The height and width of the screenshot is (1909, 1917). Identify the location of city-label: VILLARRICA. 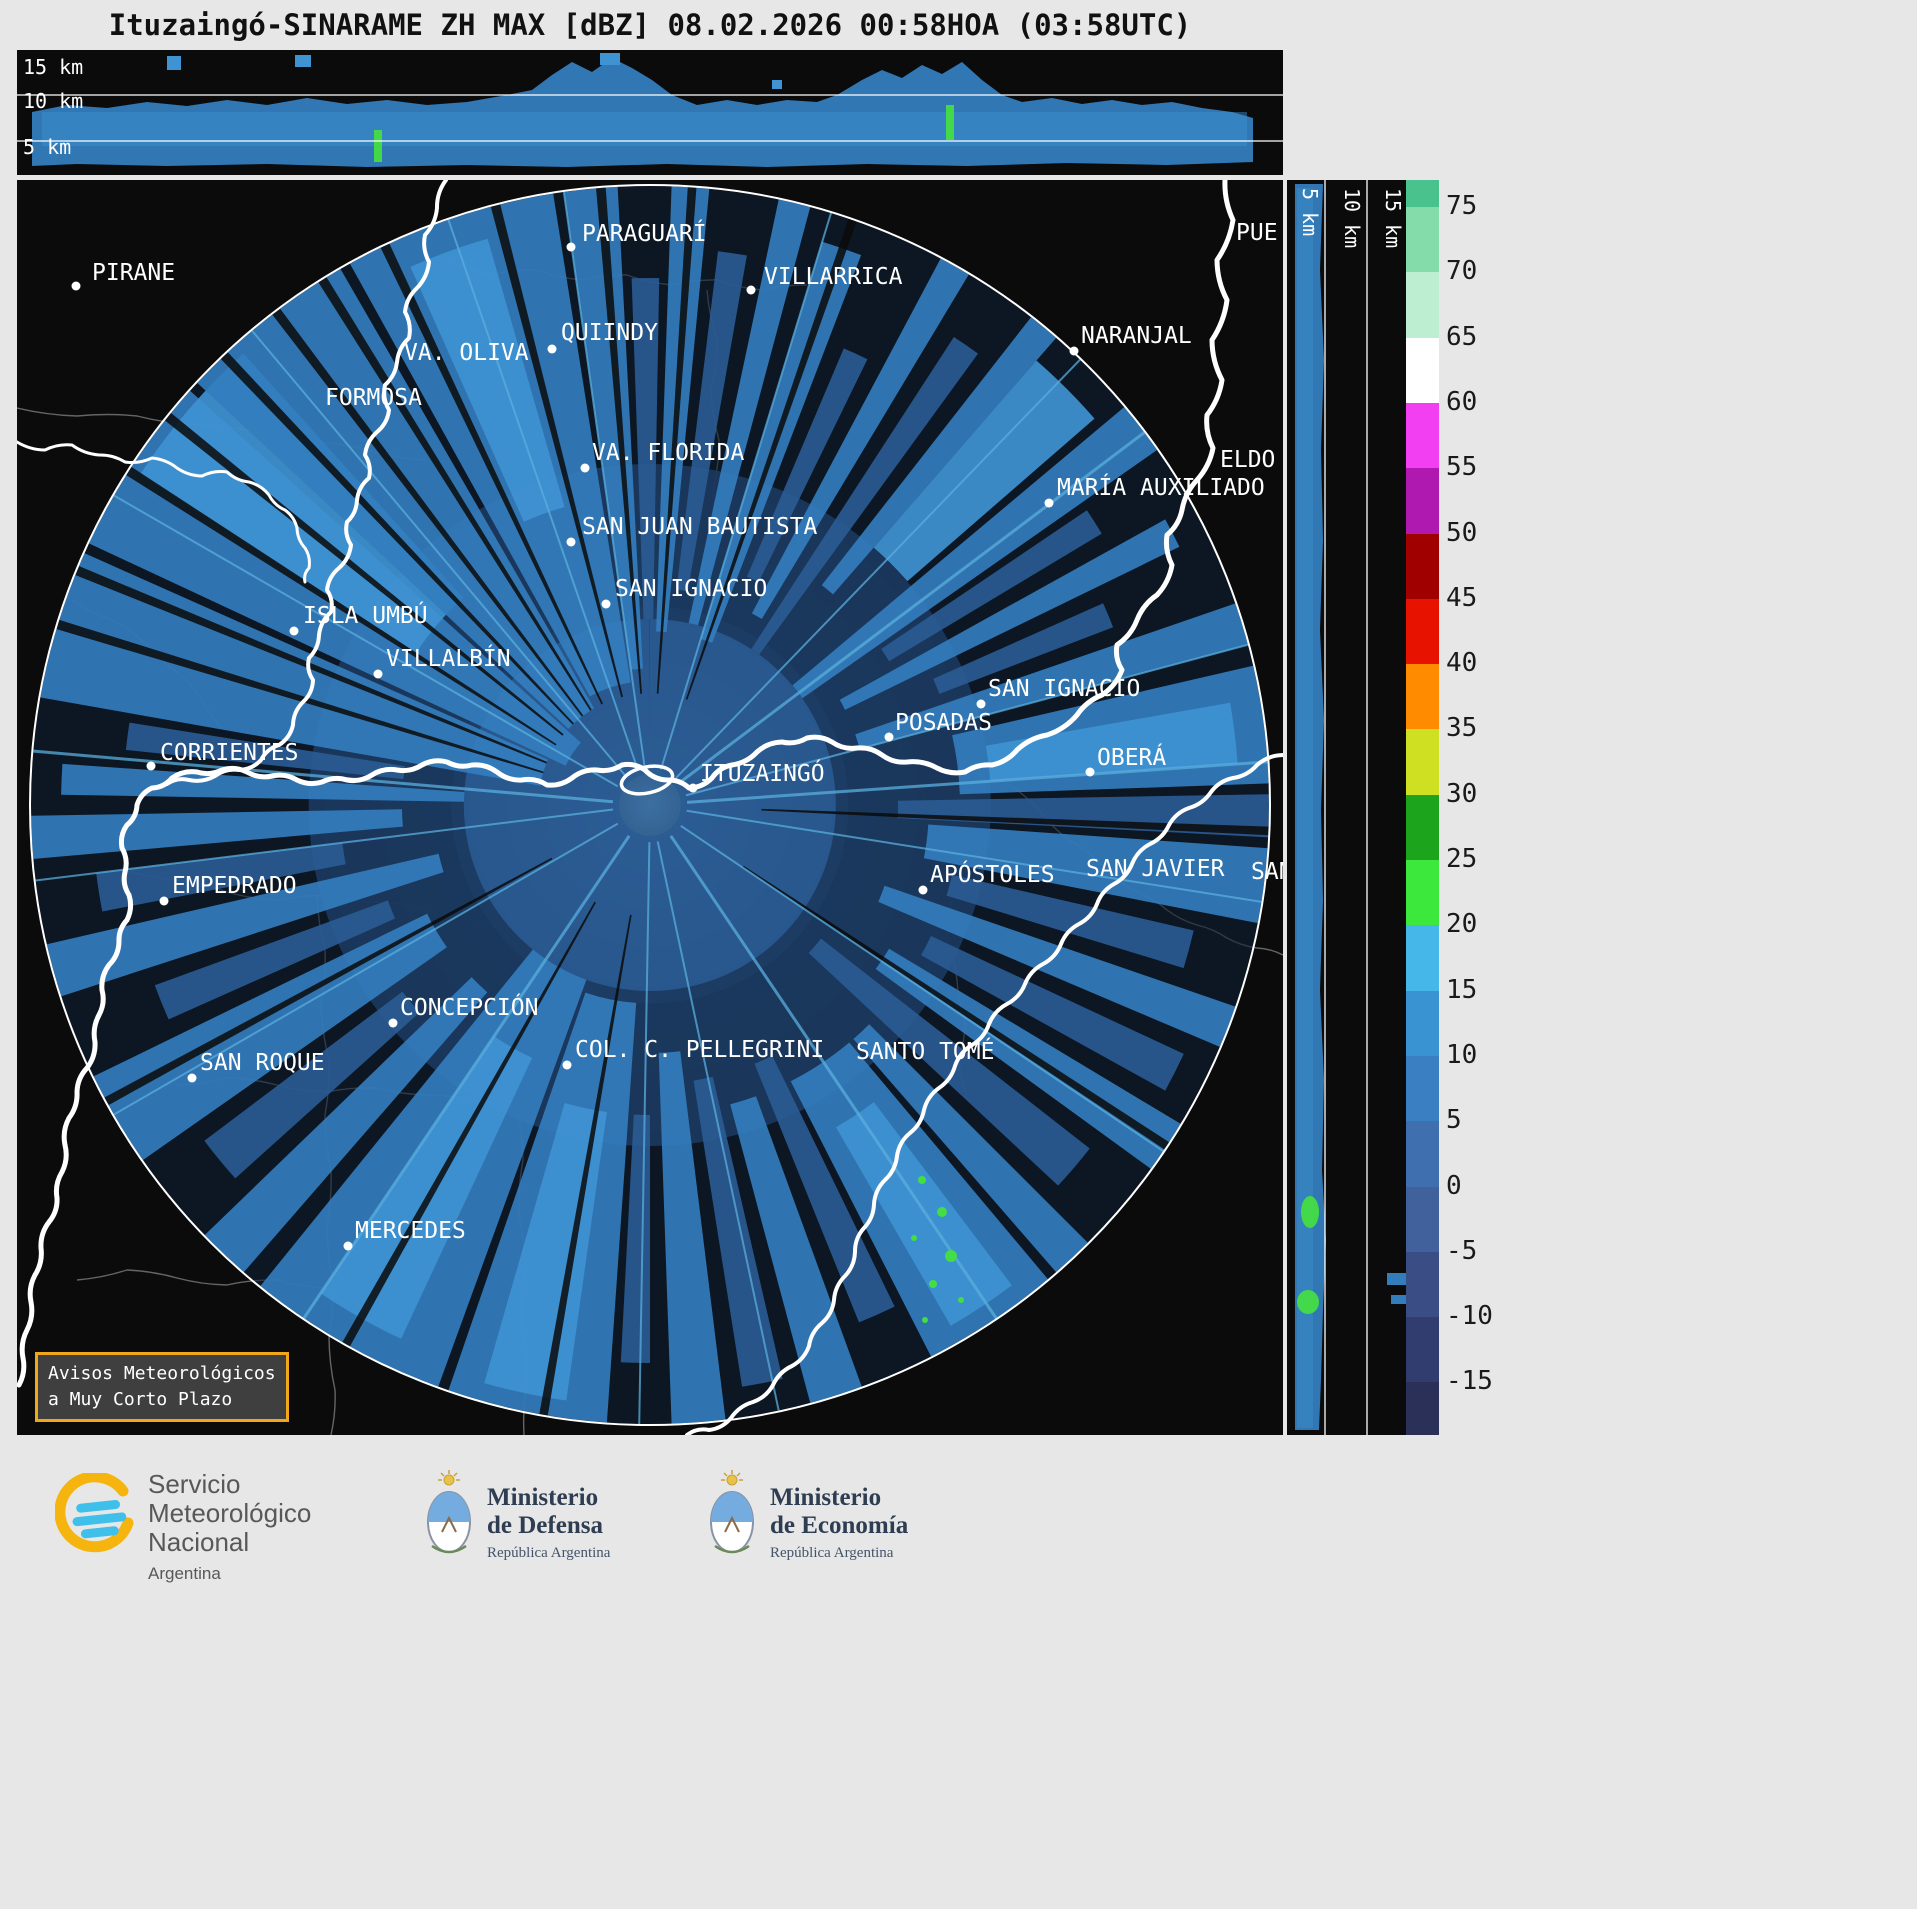
(833, 277).